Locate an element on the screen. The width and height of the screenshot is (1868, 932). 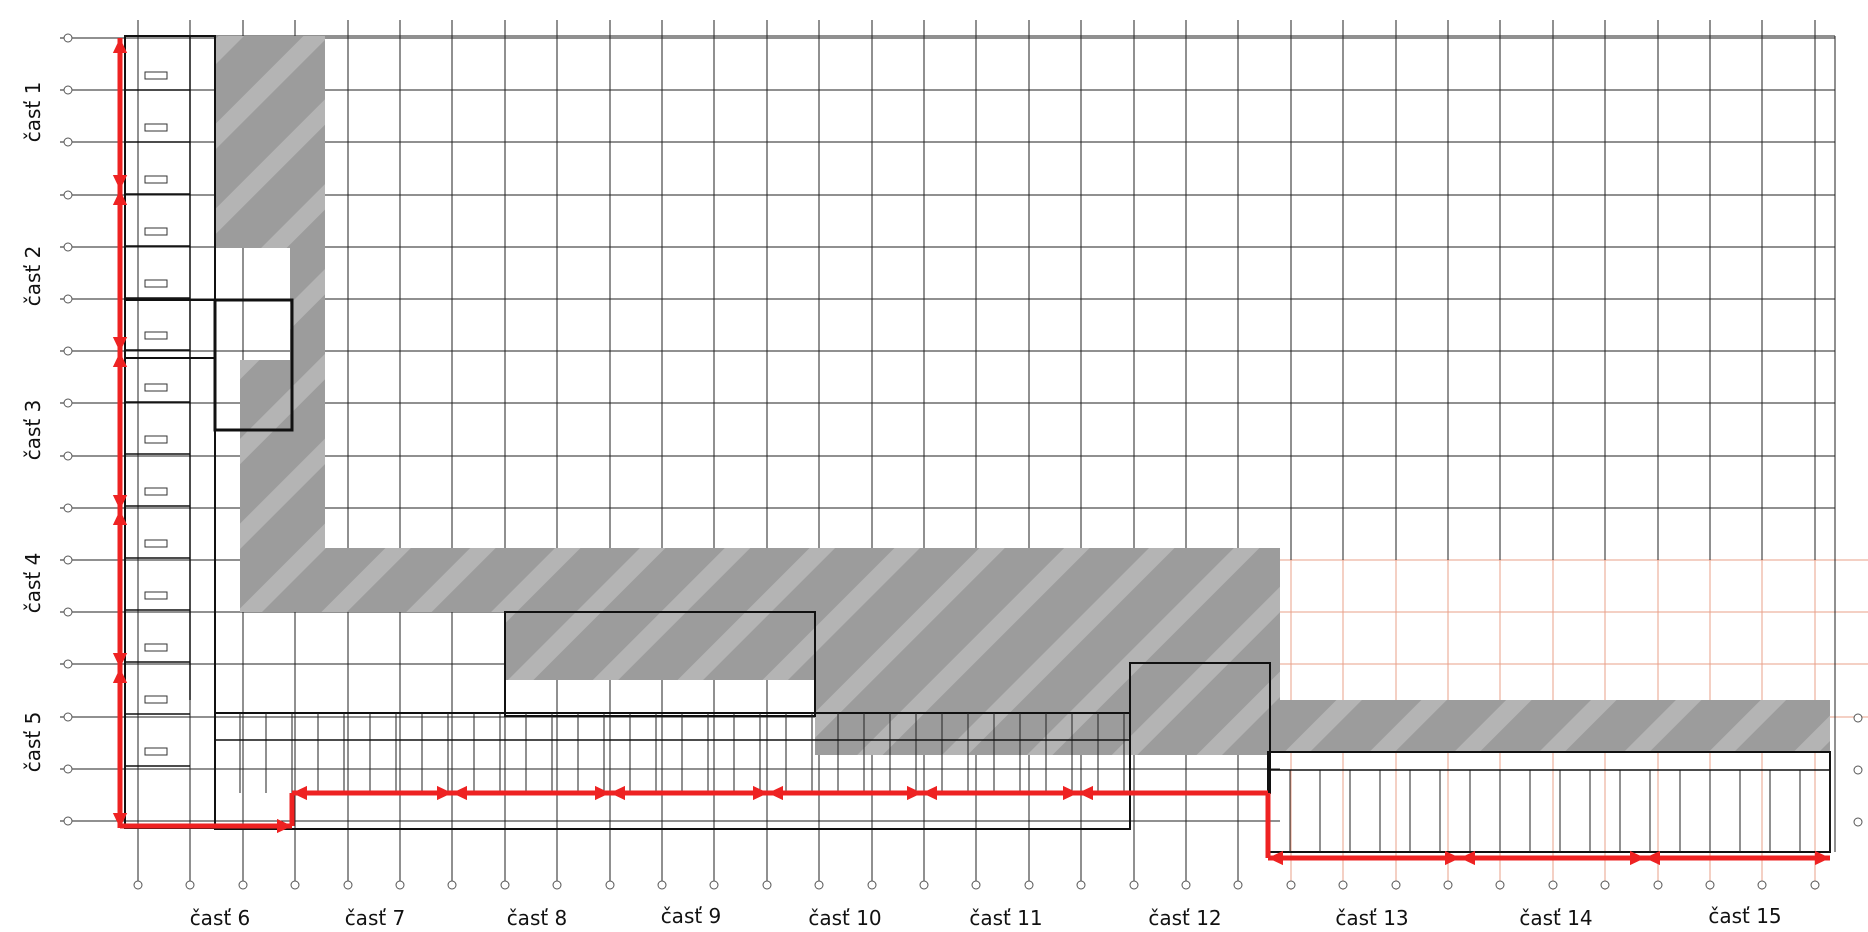
row-labels: časť 1 časť 2 časť 3 časť 4 časť 5 is located at coordinates (33, 427).